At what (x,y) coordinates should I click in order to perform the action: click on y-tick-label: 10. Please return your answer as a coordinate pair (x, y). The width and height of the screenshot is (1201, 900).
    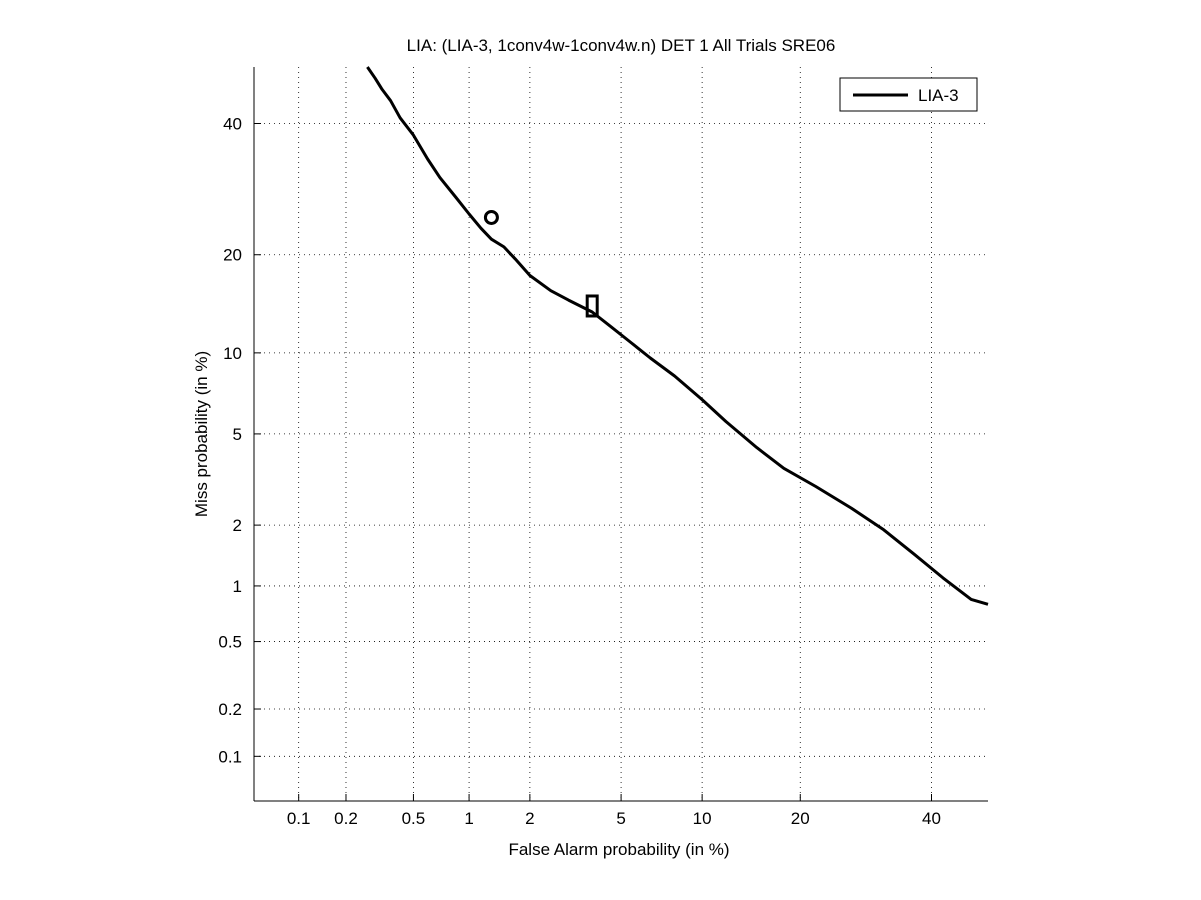
    Looking at the image, I should click on (232, 353).